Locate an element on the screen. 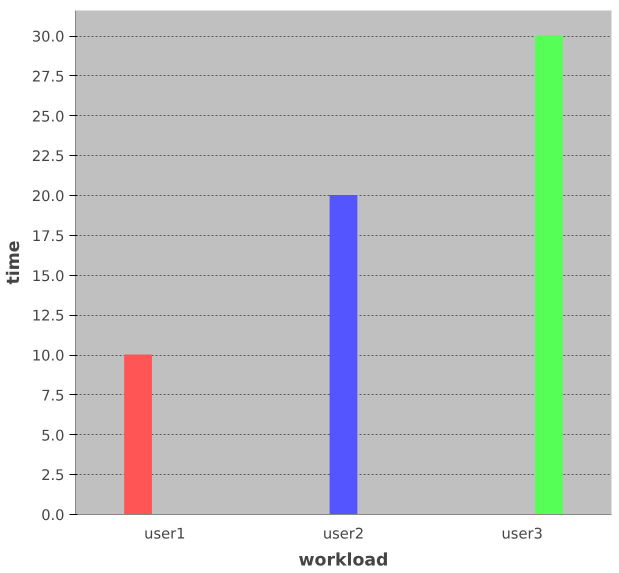 Image resolution: width=619 pixels, height=573 pixels. y-tick-label: 12.5 is located at coordinates (48, 316).